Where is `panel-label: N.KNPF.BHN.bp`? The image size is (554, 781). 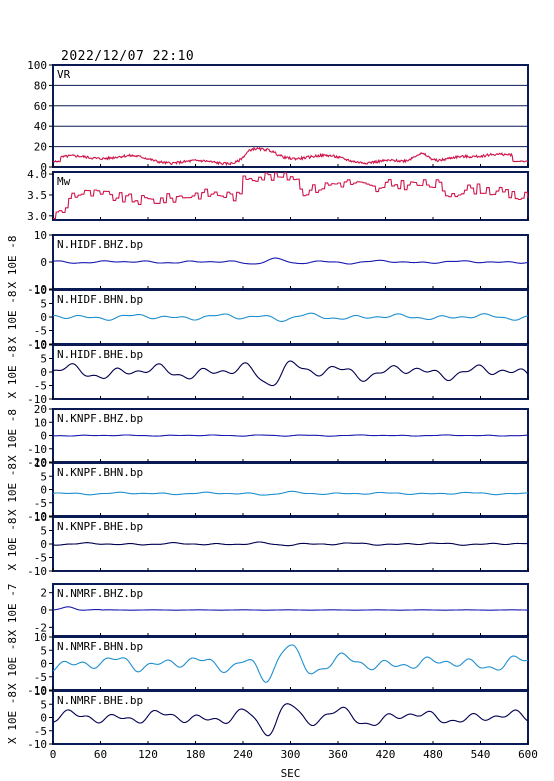 panel-label: N.KNPF.BHN.bp is located at coordinates (100, 472).